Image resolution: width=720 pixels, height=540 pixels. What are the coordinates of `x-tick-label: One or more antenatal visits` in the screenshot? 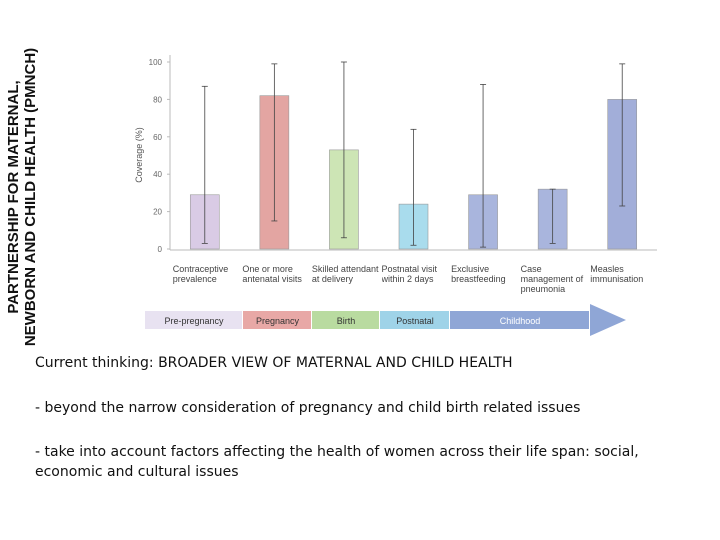 It's located at (272, 274).